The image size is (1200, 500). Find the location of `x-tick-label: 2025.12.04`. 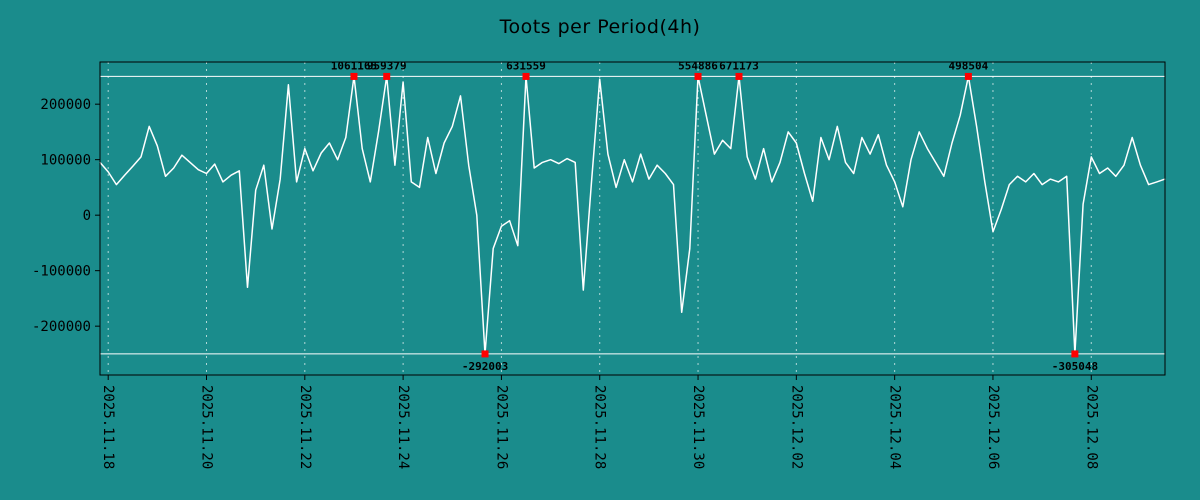

x-tick-label: 2025.12.04 is located at coordinates (895, 427).